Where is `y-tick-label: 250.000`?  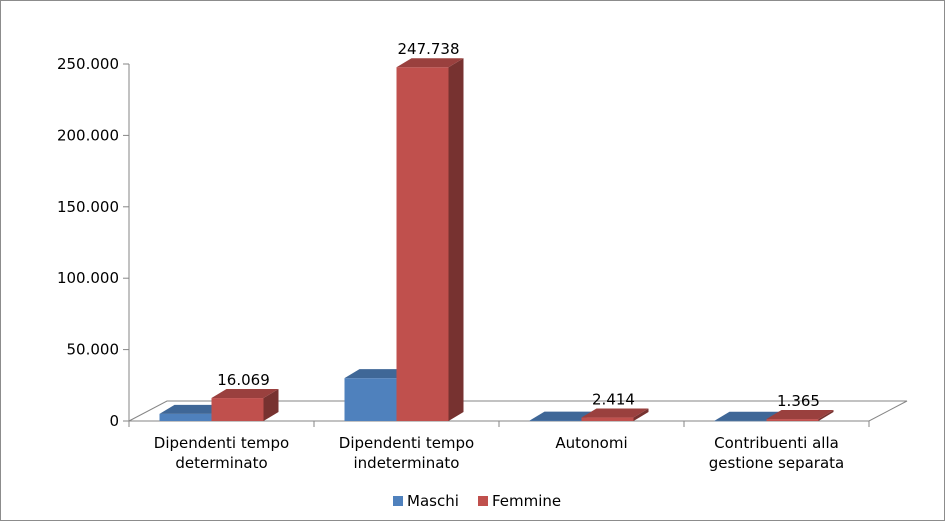 y-tick-label: 250.000 is located at coordinates (88, 64).